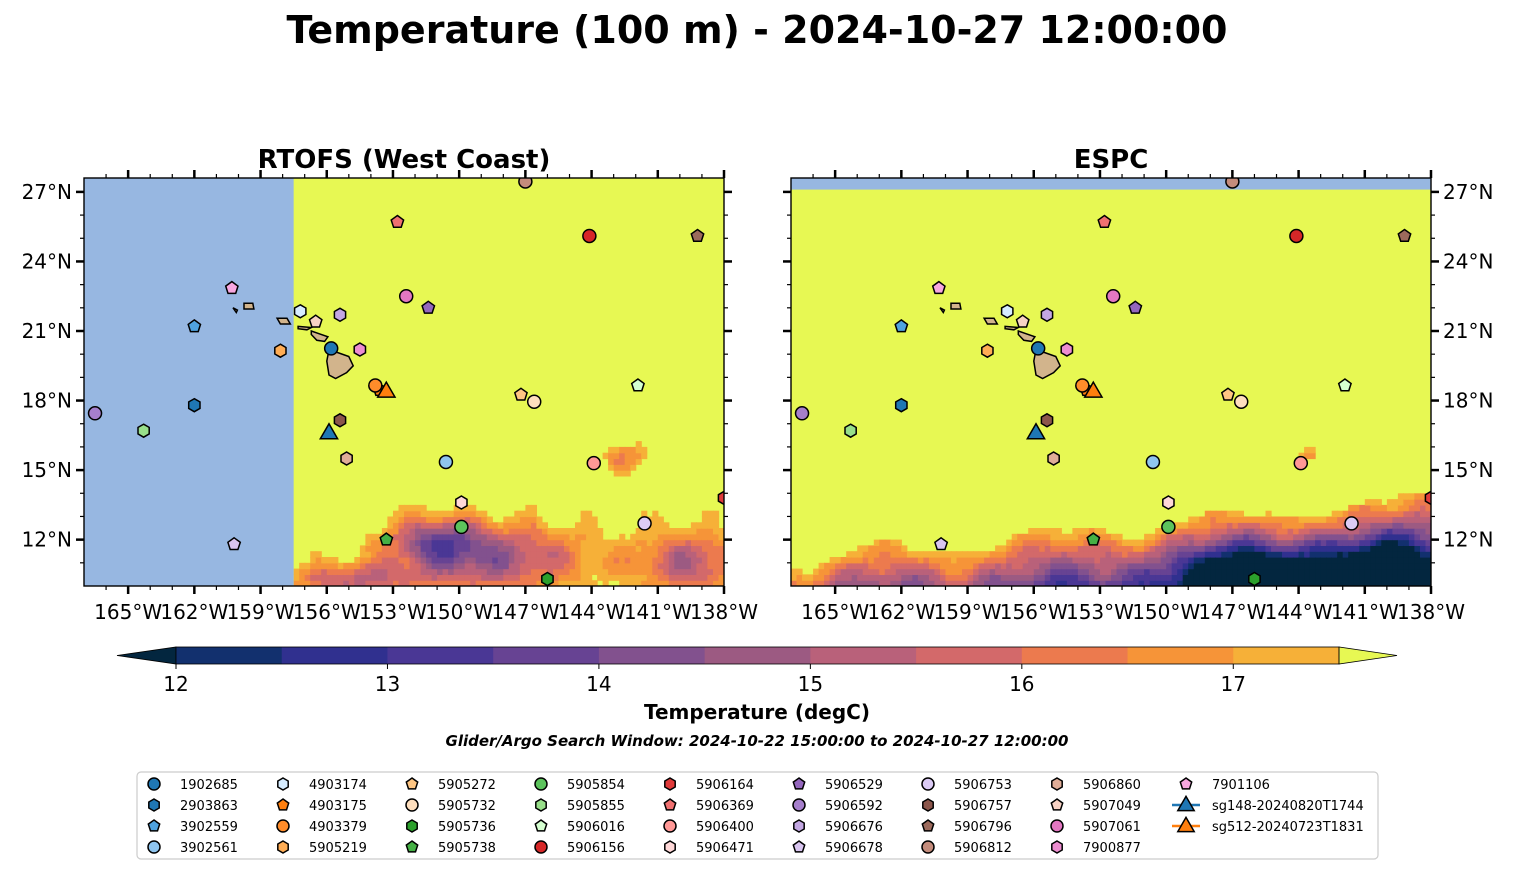 The image size is (1514, 889). I want to click on legend-label: 3902559, so click(209, 827).